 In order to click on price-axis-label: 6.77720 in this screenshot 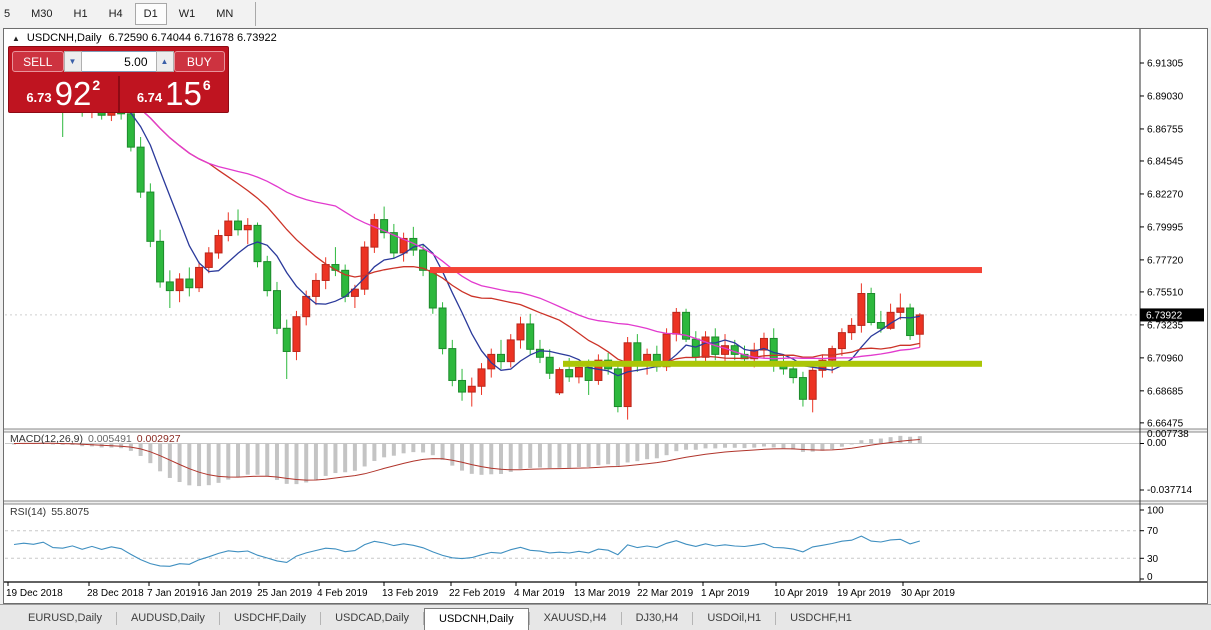, I will do `click(1165, 260)`.